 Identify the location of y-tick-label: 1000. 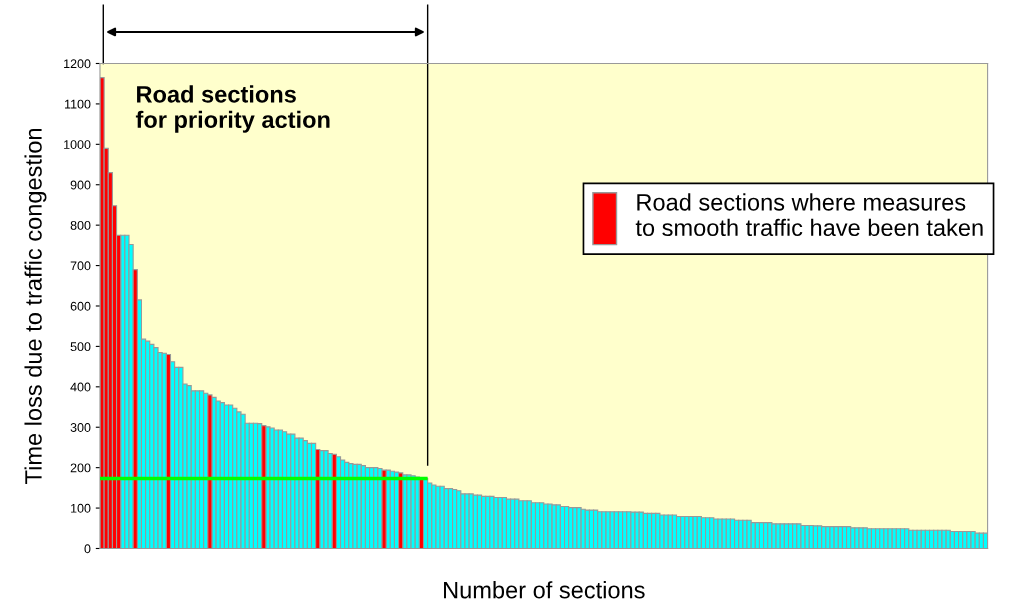
(77, 144).